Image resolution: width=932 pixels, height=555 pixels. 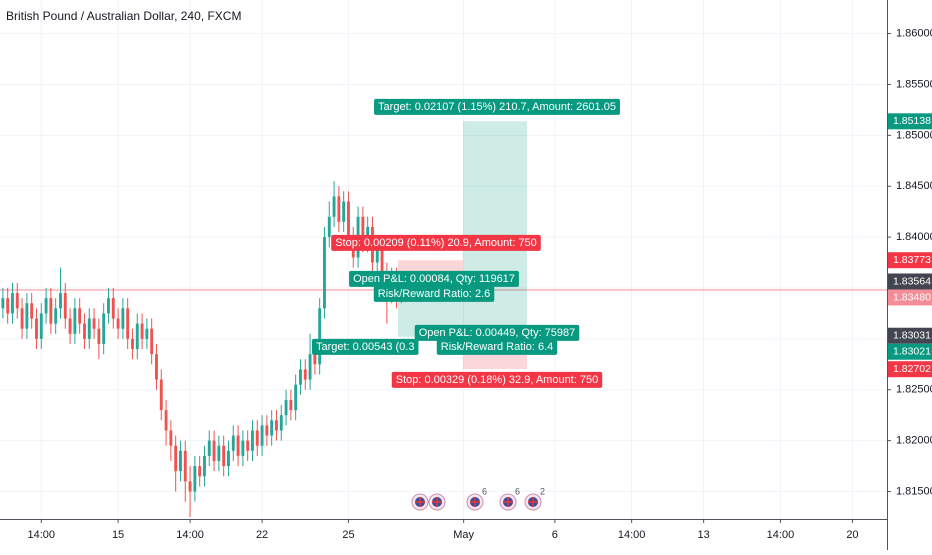 I want to click on position-label: Risk/Reward Ratio: 6.4, so click(x=497, y=346).